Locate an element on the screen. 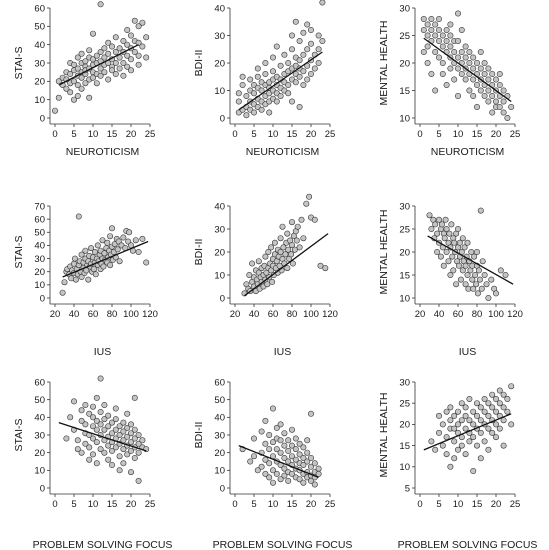 This screenshot has width=549, height=550. y-tick-label: 30 is located at coordinates (219, 229).